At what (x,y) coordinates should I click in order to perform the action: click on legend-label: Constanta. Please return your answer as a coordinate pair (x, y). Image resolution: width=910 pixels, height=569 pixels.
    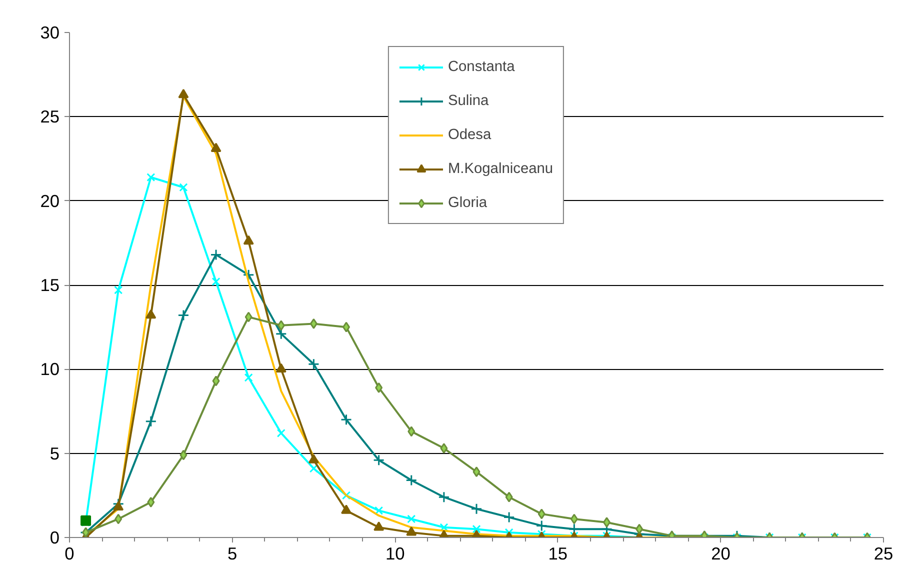
    Looking at the image, I should click on (481, 67).